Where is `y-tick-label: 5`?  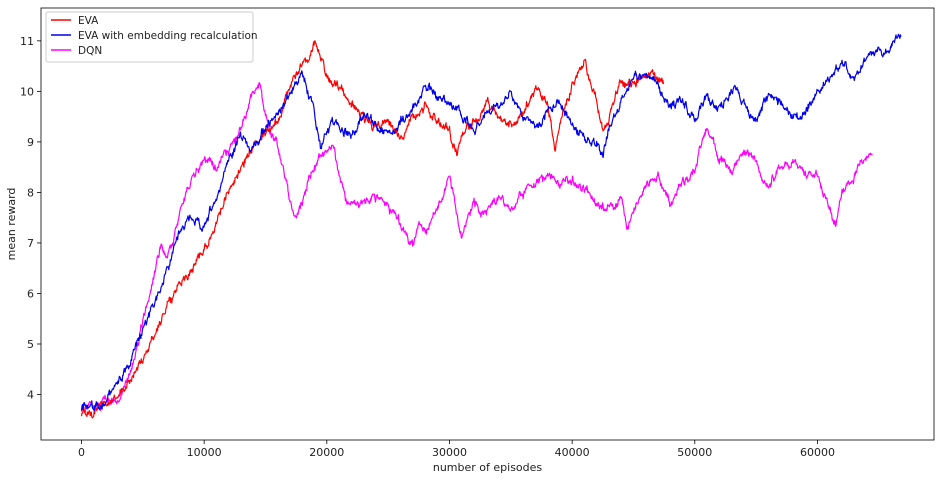 y-tick-label: 5 is located at coordinates (30, 344).